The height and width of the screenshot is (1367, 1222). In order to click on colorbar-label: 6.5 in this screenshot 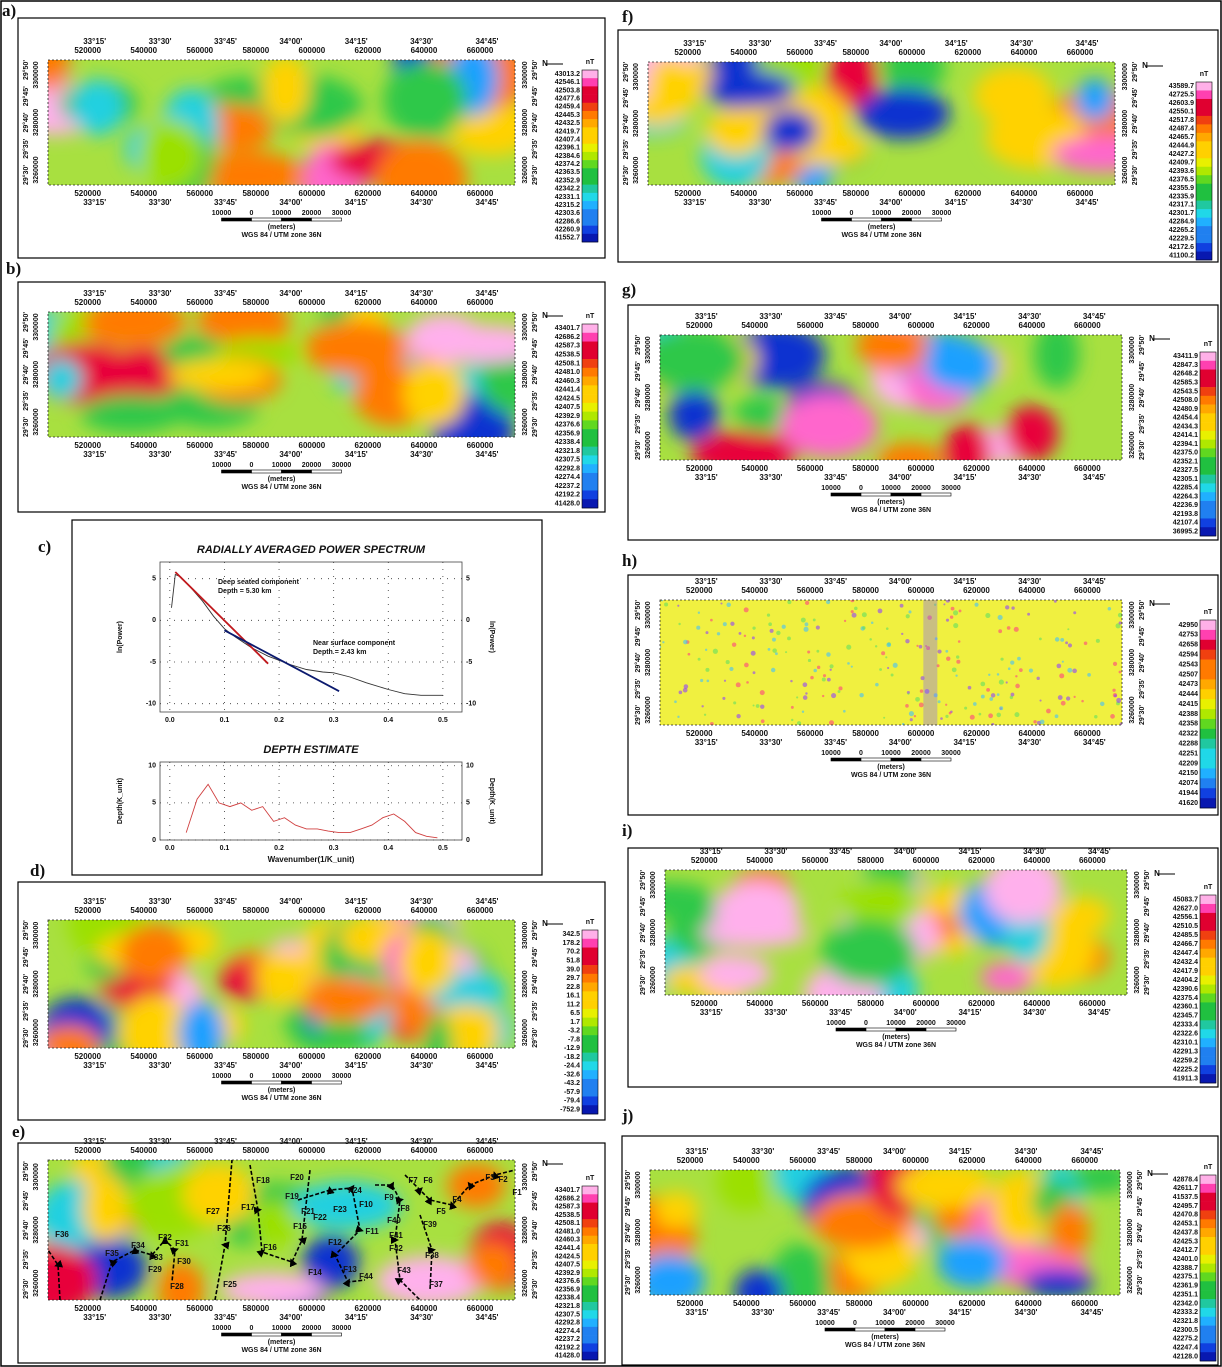, I will do `click(575, 1013)`.